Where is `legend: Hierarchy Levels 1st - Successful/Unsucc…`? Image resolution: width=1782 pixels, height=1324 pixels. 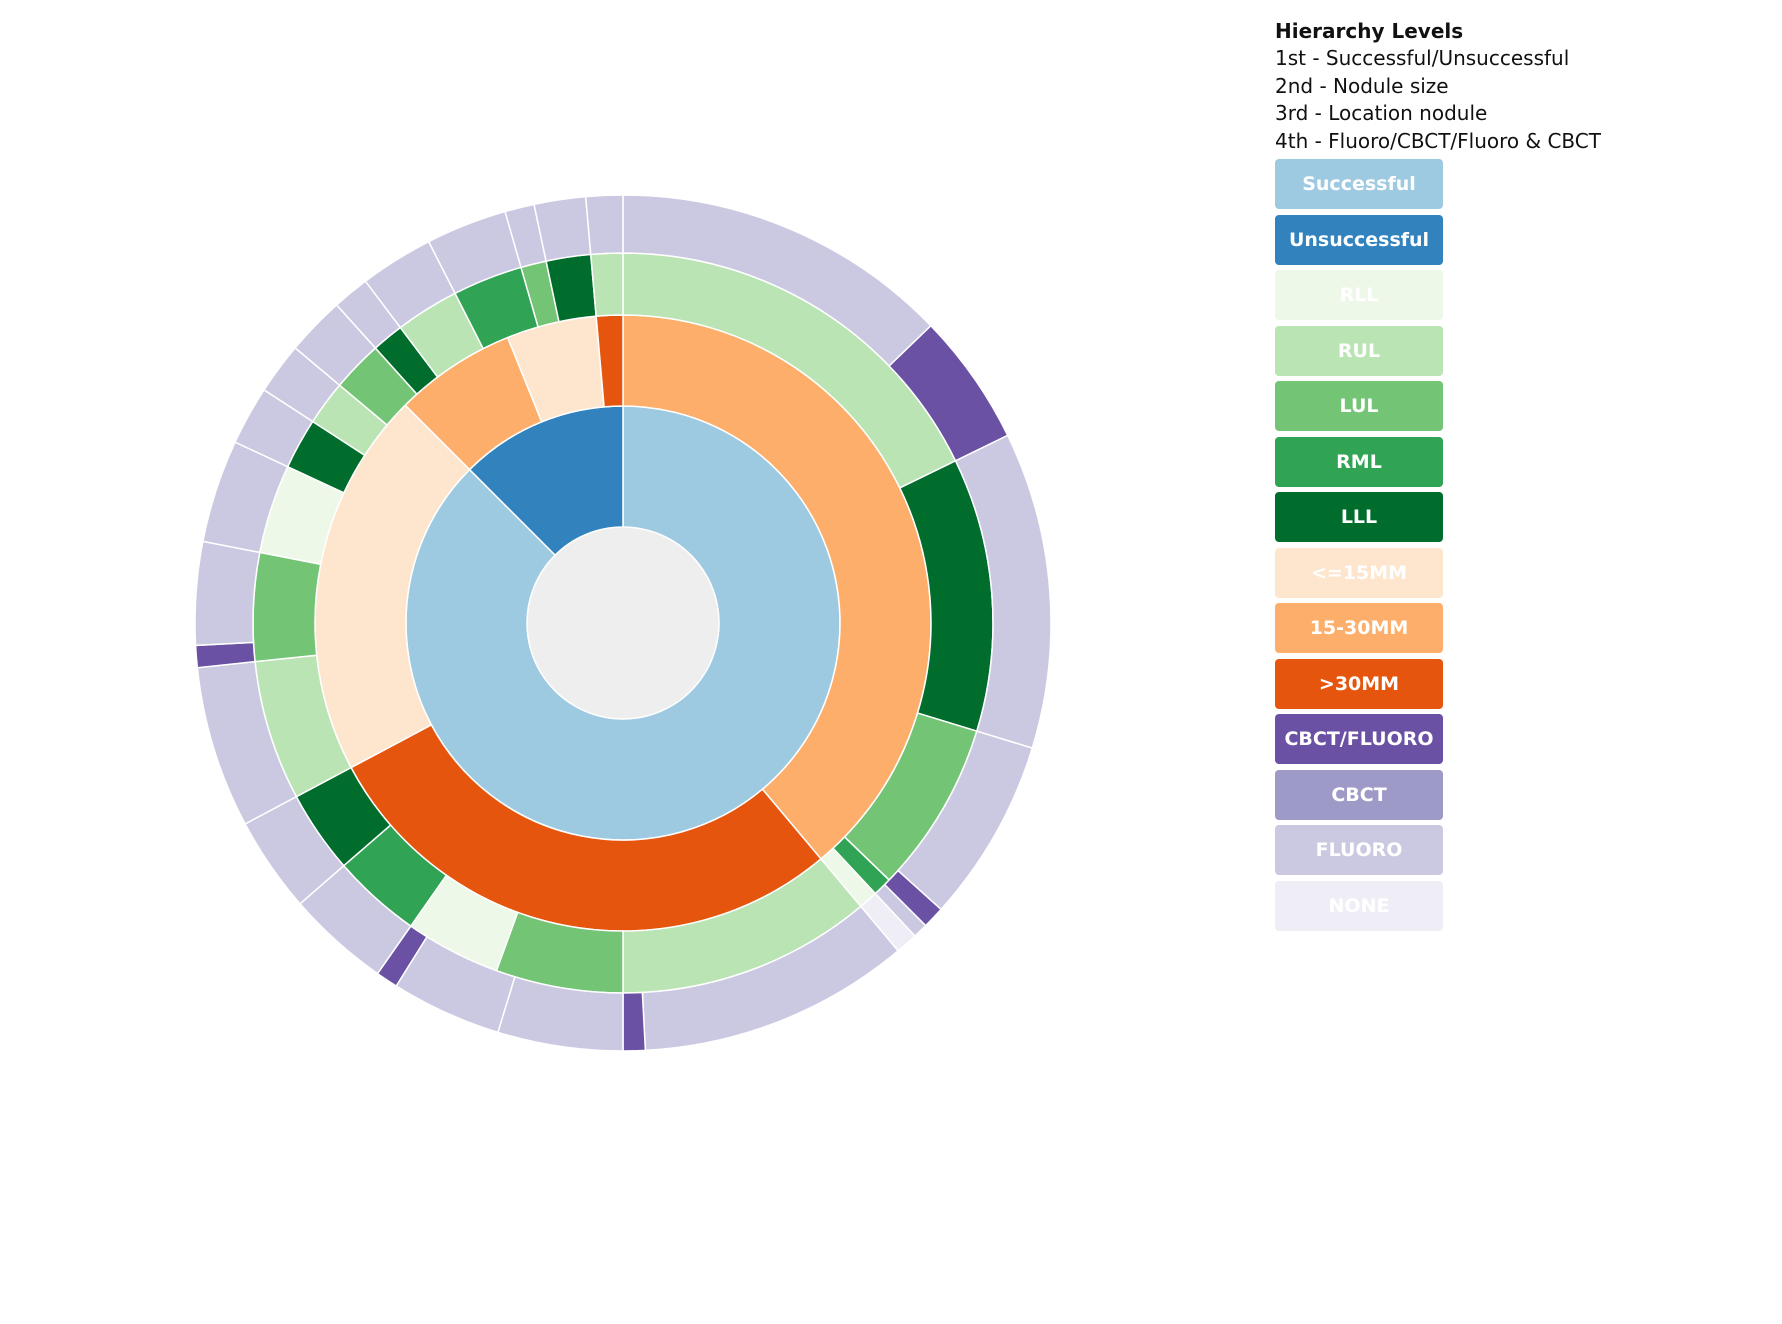 legend: Hierarchy Levels 1st - Successful/Unsucc… is located at coordinates (1465, 477).